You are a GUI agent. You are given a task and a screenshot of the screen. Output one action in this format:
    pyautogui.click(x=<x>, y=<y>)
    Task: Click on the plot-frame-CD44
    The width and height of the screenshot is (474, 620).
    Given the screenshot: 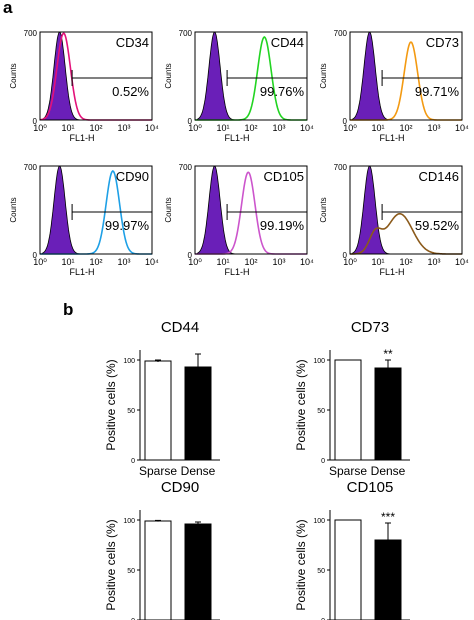 What is the action you would take?
    pyautogui.click(x=251, y=76)
    